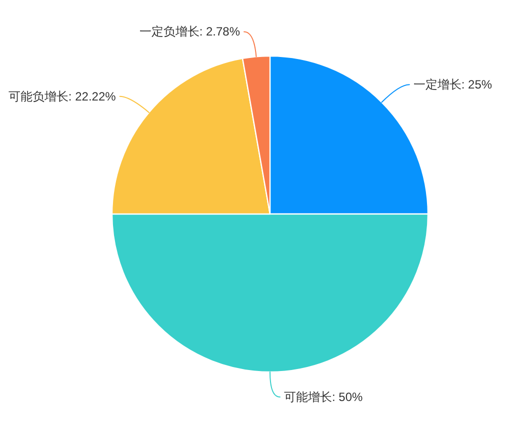 This screenshot has height=421, width=511. Describe the element at coordinates (62, 96) in the screenshot. I see `slice-label: 可能负增长: 22.22%` at that location.